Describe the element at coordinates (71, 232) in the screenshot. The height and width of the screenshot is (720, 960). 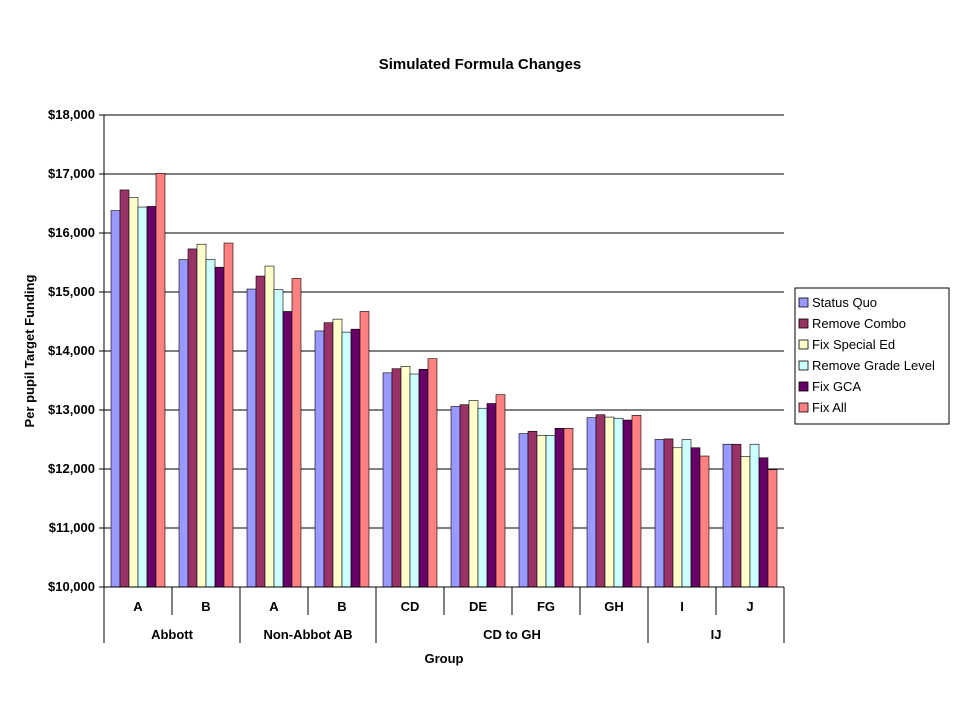
I see `y-tick-label: $16,000` at that location.